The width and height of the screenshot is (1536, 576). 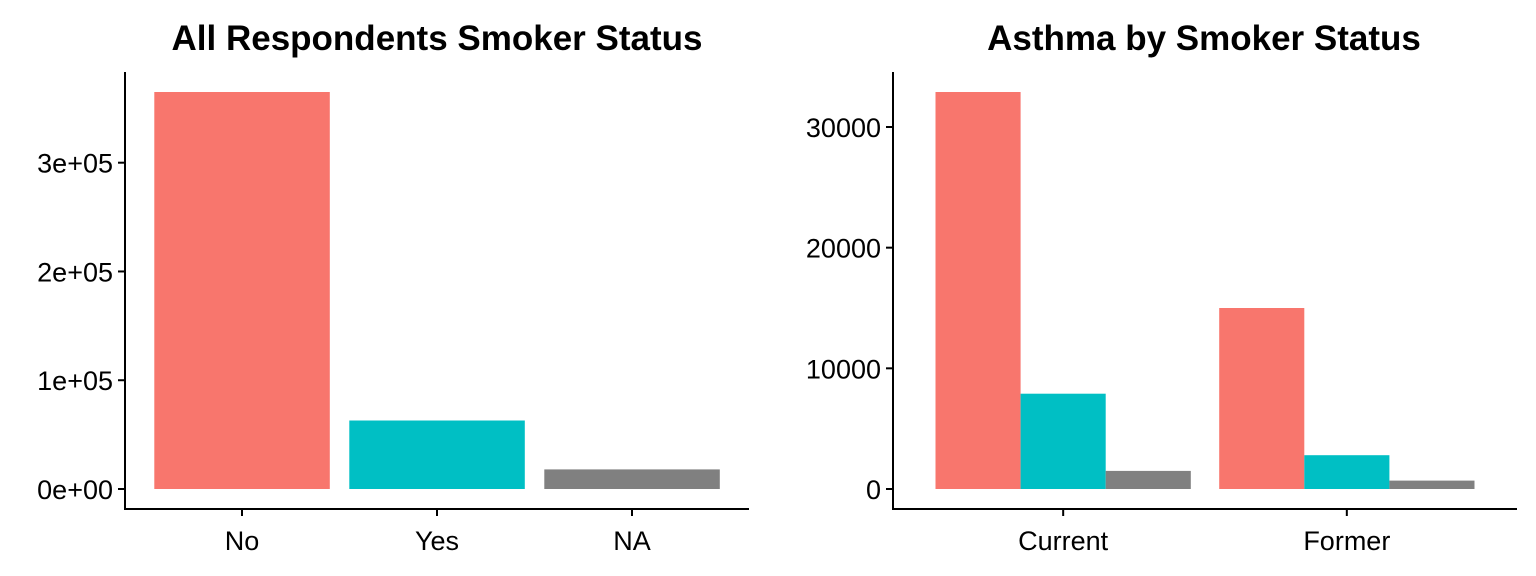 What do you see at coordinates (75, 490) in the screenshot?
I see `y-tick-label: 0e+00` at bounding box center [75, 490].